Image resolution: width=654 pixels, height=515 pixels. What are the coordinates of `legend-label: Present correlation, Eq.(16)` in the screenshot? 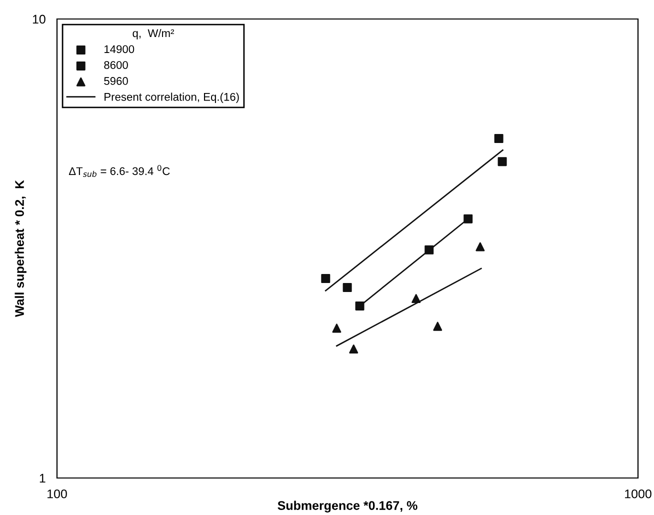 It's located at (171, 98).